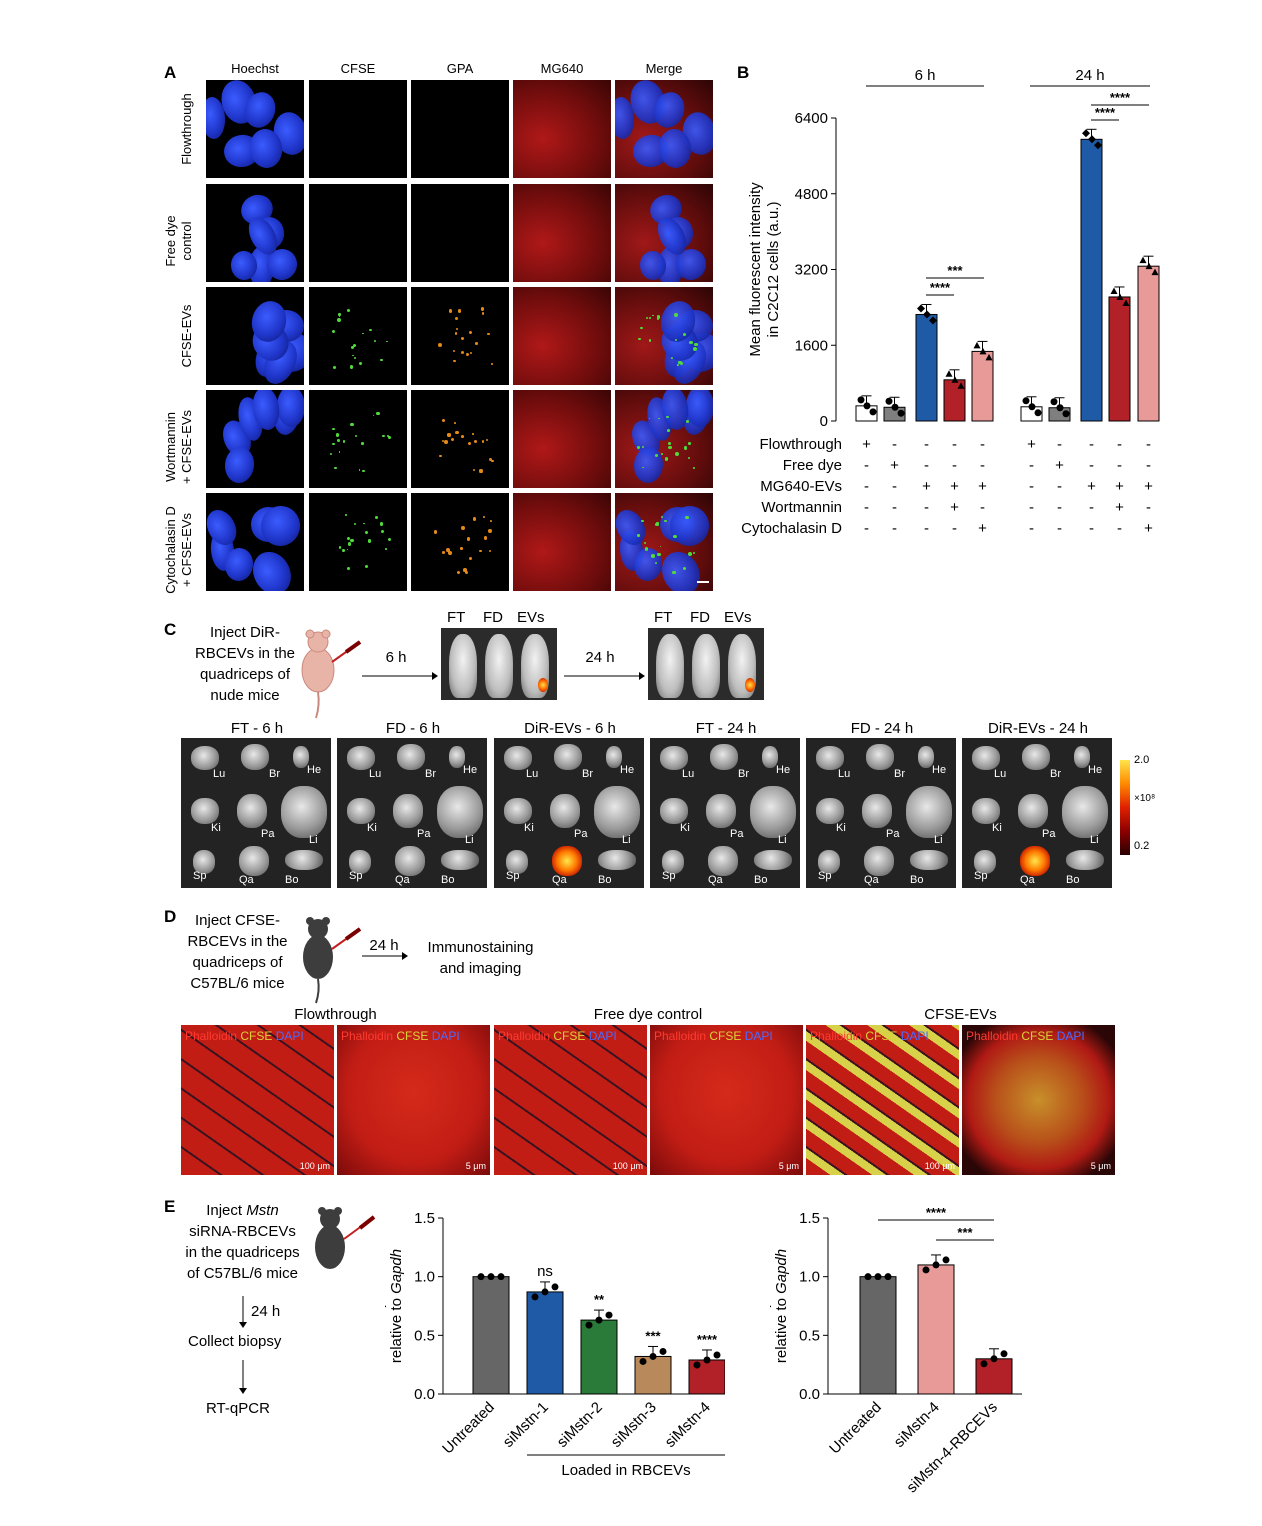  I want to click on y-axis-label-text: expression, so click(386, 1289).